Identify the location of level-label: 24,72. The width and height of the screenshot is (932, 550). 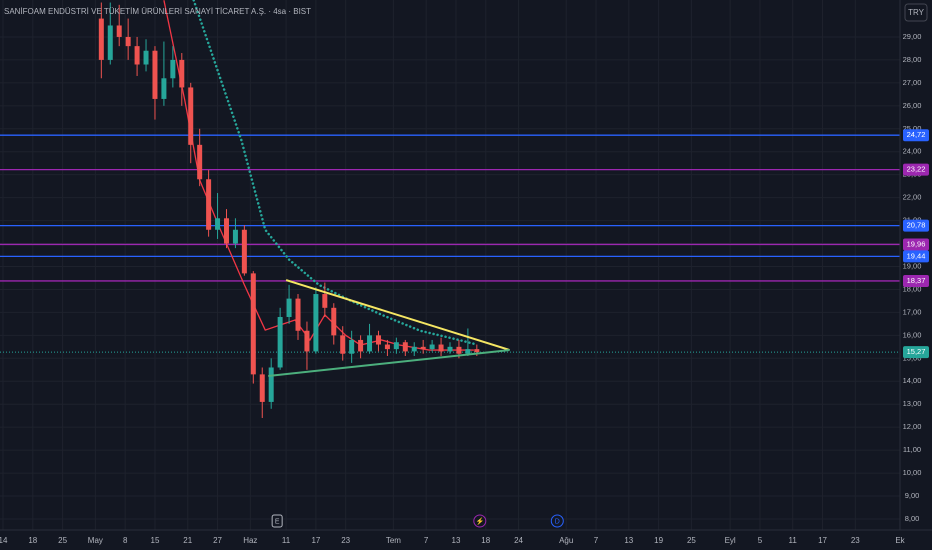
(916, 134).